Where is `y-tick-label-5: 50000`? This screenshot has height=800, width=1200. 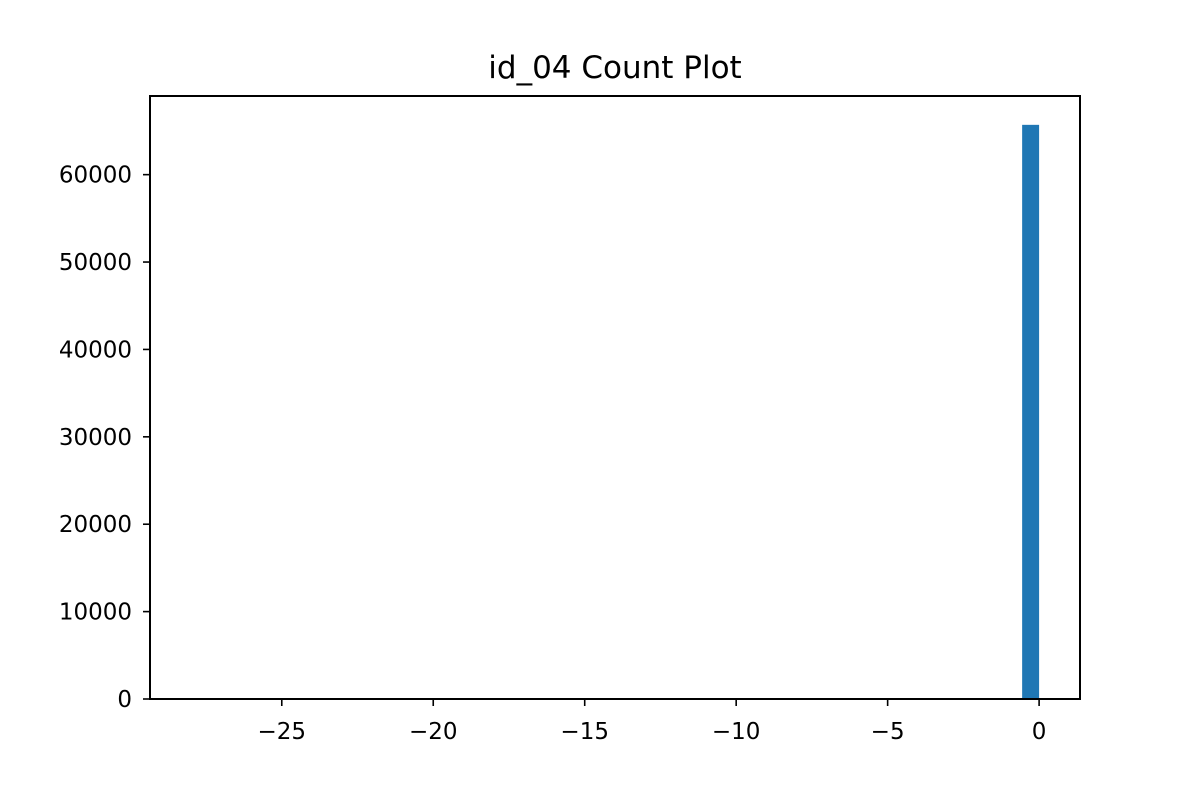 y-tick-label-5: 50000 is located at coordinates (95, 263).